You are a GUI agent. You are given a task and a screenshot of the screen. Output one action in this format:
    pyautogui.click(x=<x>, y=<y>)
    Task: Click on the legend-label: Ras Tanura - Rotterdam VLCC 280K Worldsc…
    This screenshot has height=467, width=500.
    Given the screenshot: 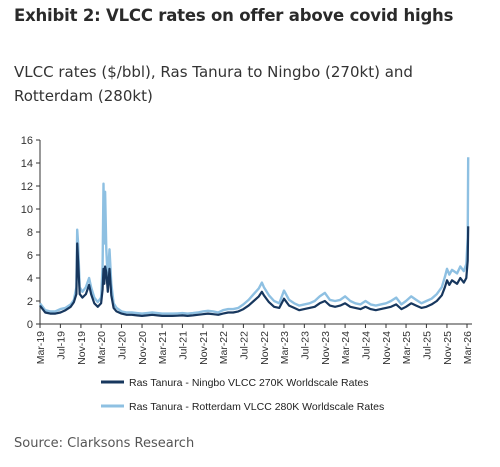 What is the action you would take?
    pyautogui.click(x=256, y=407)
    